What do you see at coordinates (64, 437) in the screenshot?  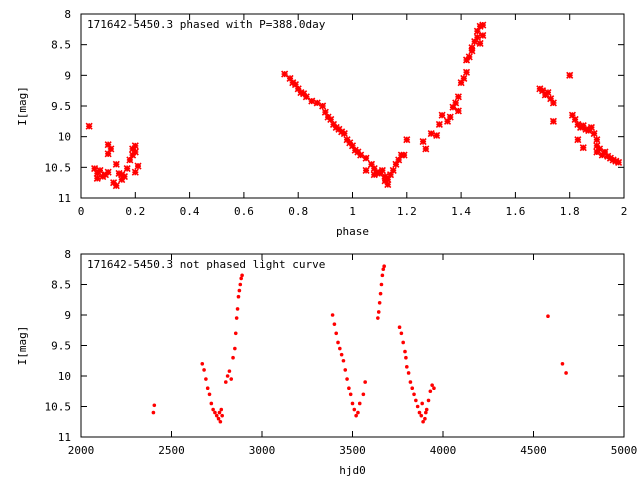 I see `y-tick-label: 11` at bounding box center [64, 437].